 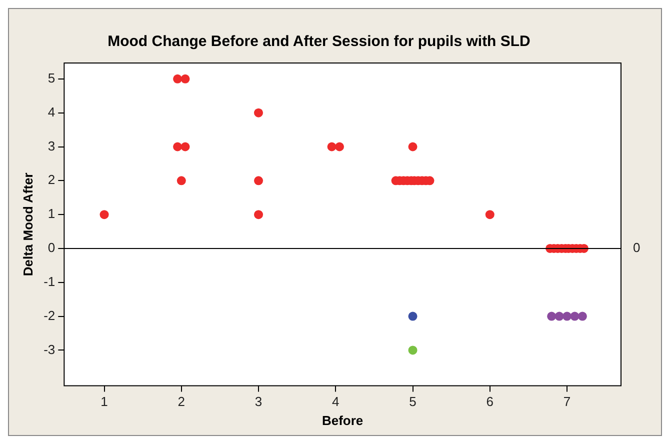 What do you see at coordinates (258, 402) in the screenshot?
I see `x-tick-label: 3` at bounding box center [258, 402].